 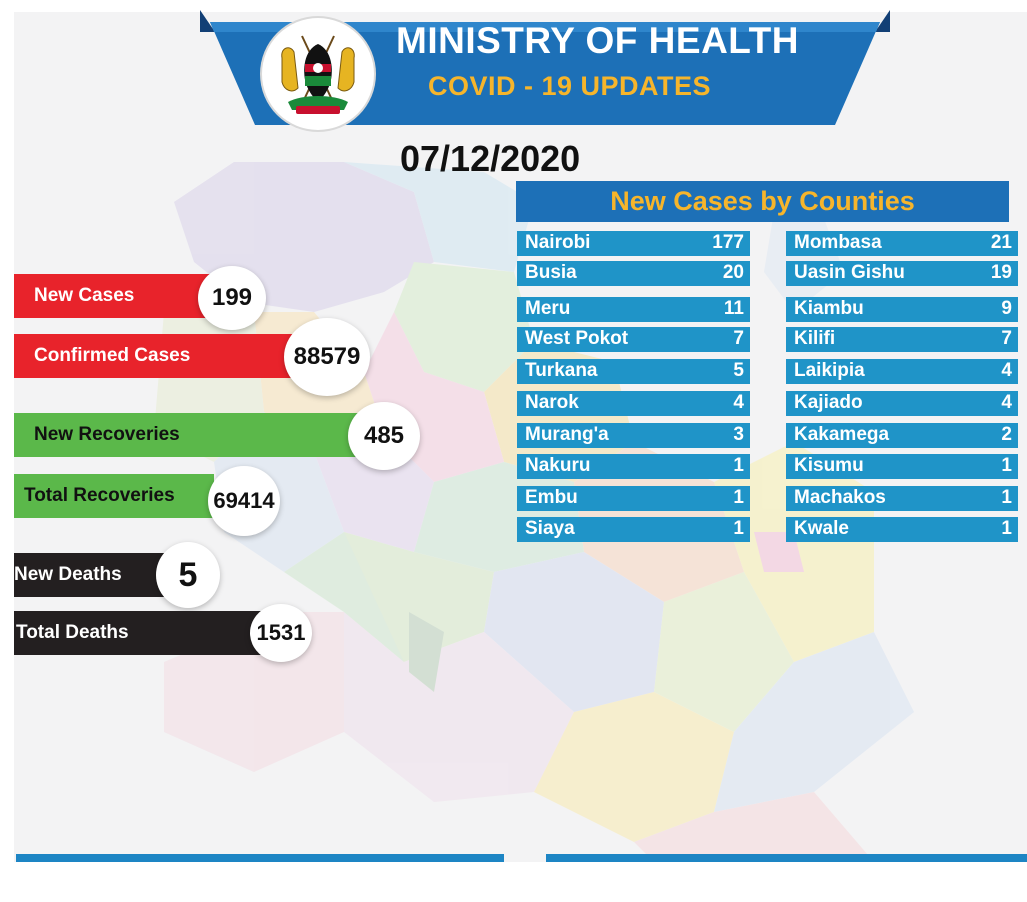 What do you see at coordinates (633, 466) in the screenshot?
I see `county-row: Nakuru 1` at bounding box center [633, 466].